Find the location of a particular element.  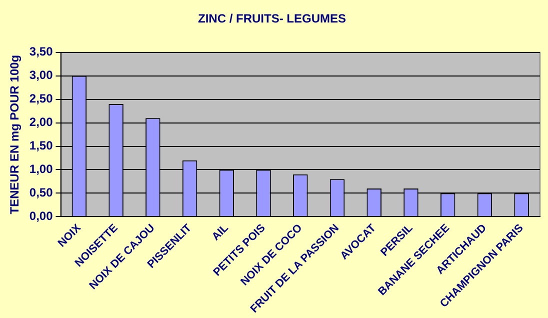

y-tick-label: 2,00 is located at coordinates (41, 122).